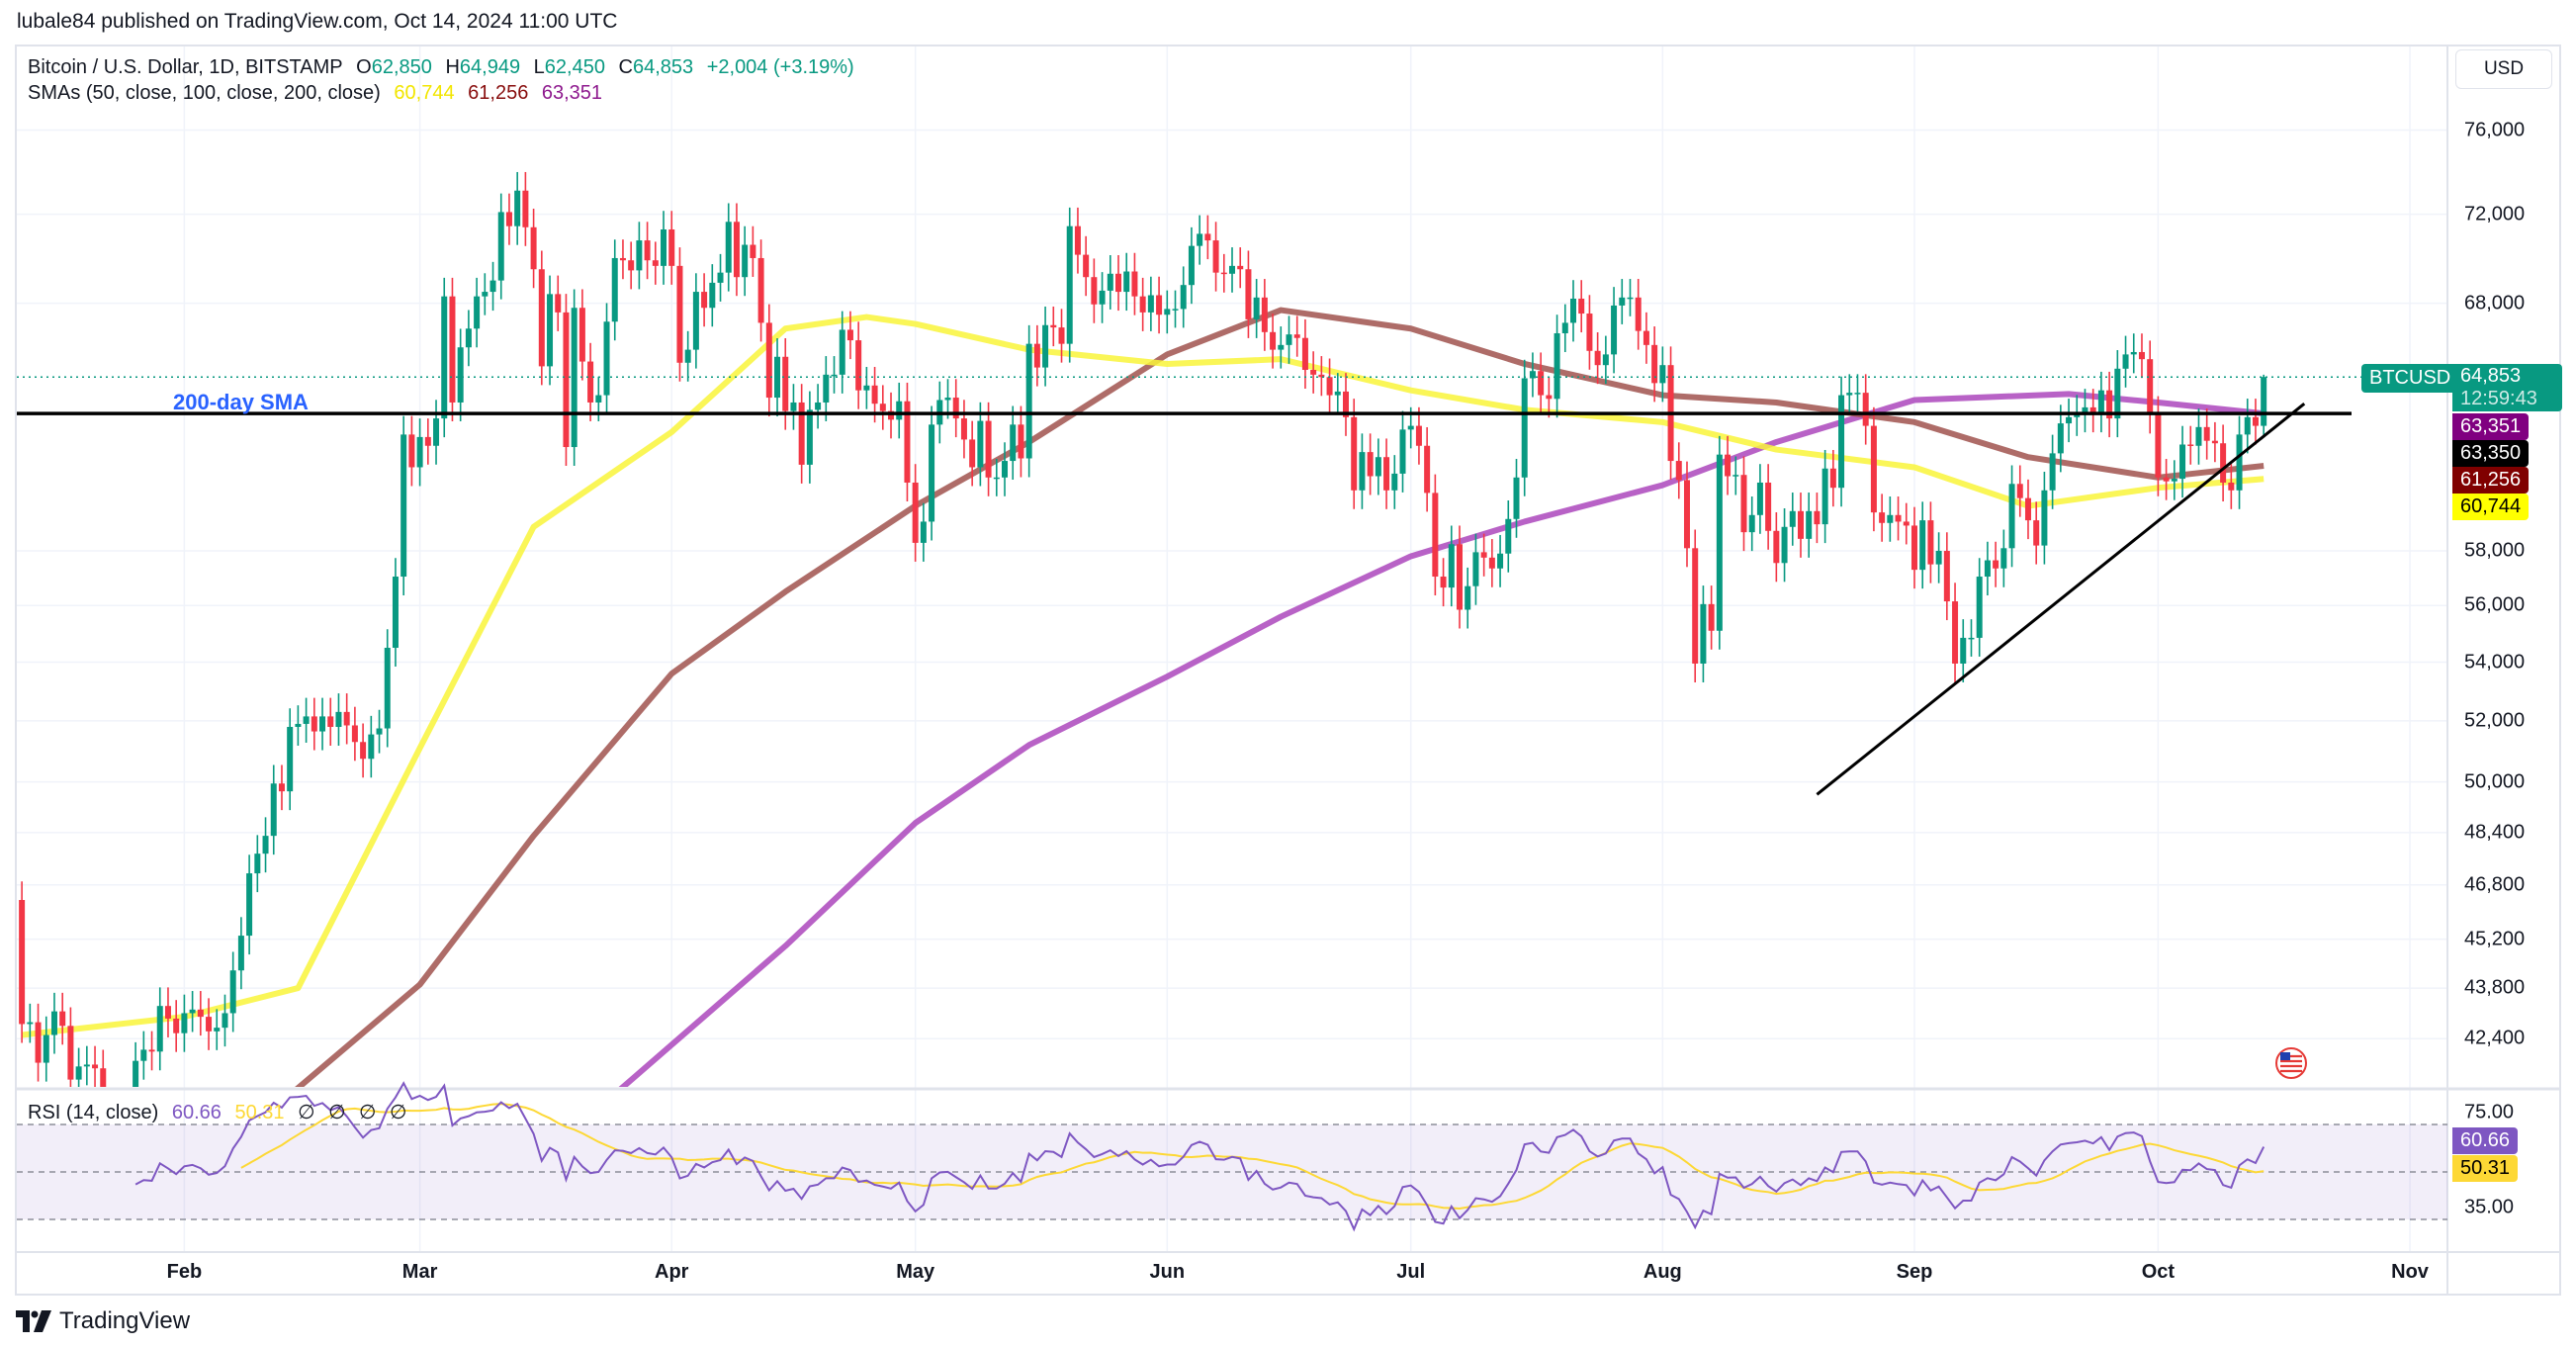 The width and height of the screenshot is (2576, 1347). What do you see at coordinates (2498, 398) in the screenshot?
I see `bar-countdown: 12:59:43` at bounding box center [2498, 398].